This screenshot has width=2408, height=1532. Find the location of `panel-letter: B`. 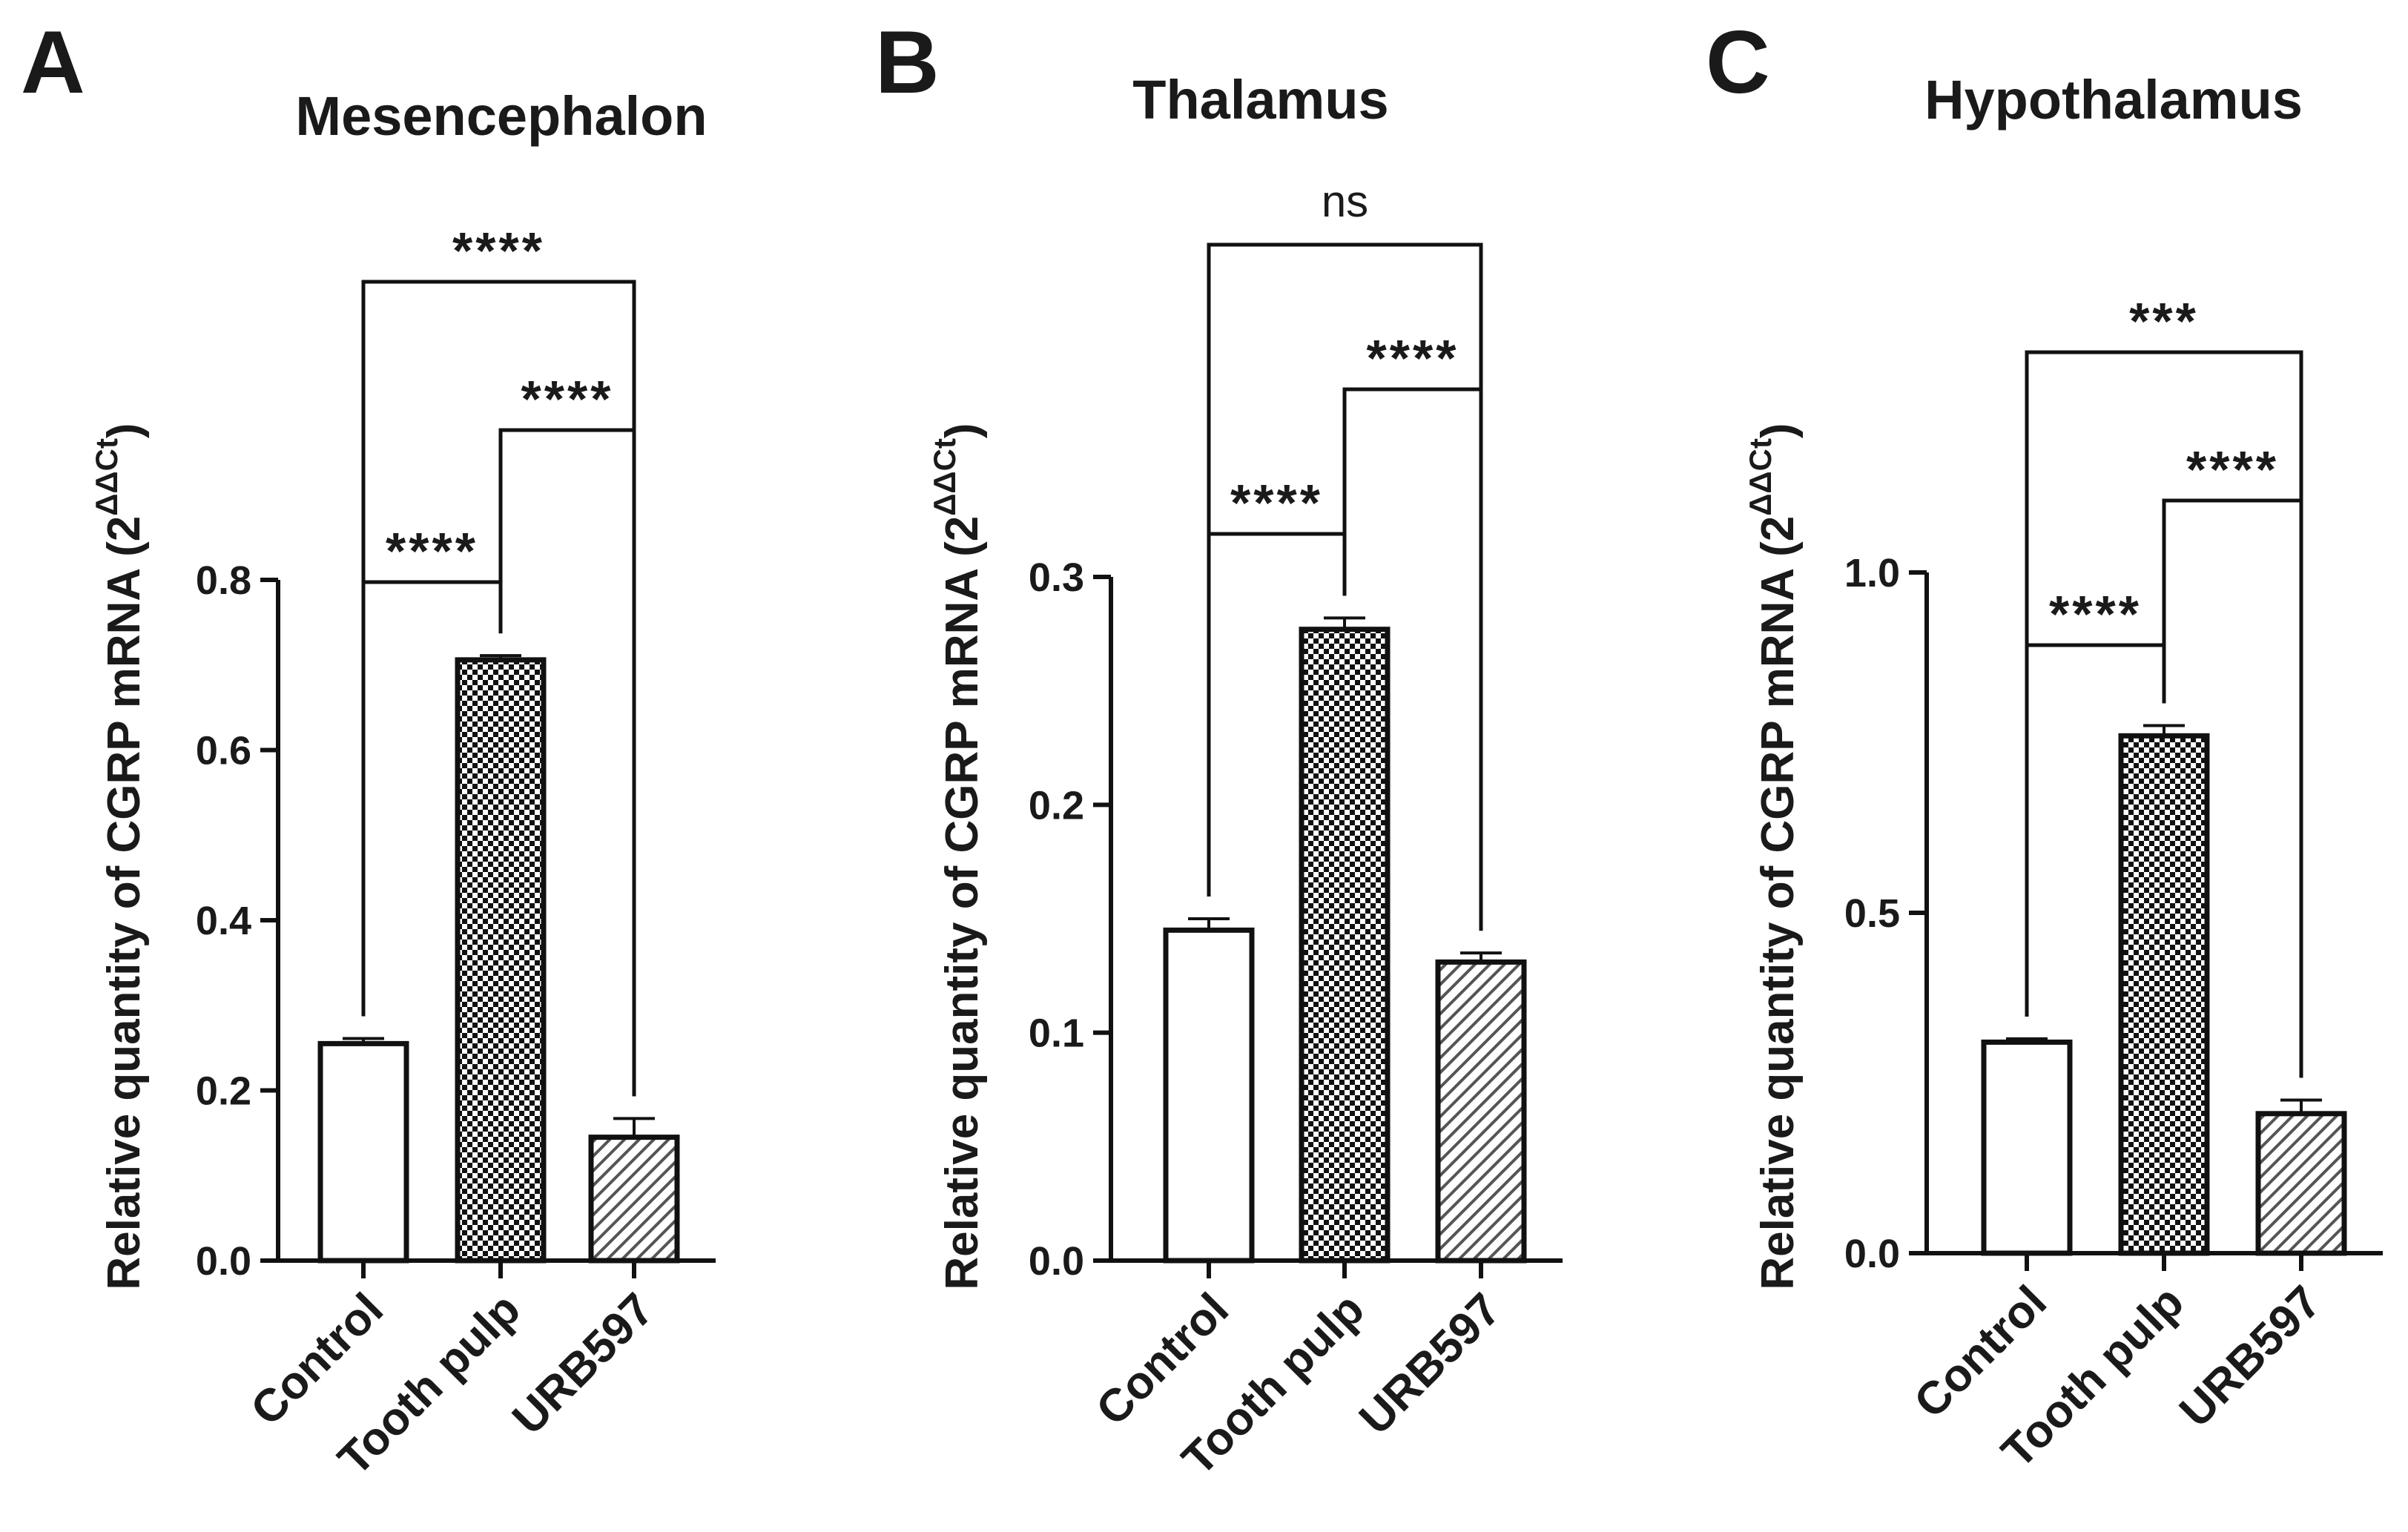

panel-letter: B is located at coordinates (908, 62).